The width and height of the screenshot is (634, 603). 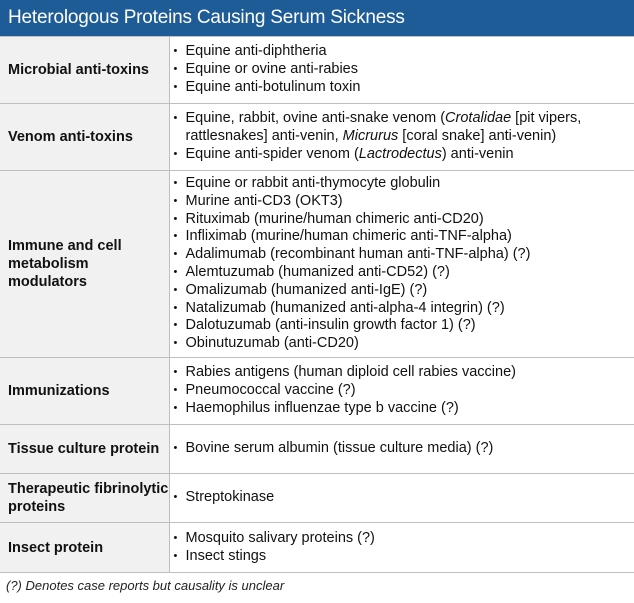 What do you see at coordinates (400, 184) in the screenshot?
I see `list-item: Equine or rabbit anti-thymocyte globulin` at bounding box center [400, 184].